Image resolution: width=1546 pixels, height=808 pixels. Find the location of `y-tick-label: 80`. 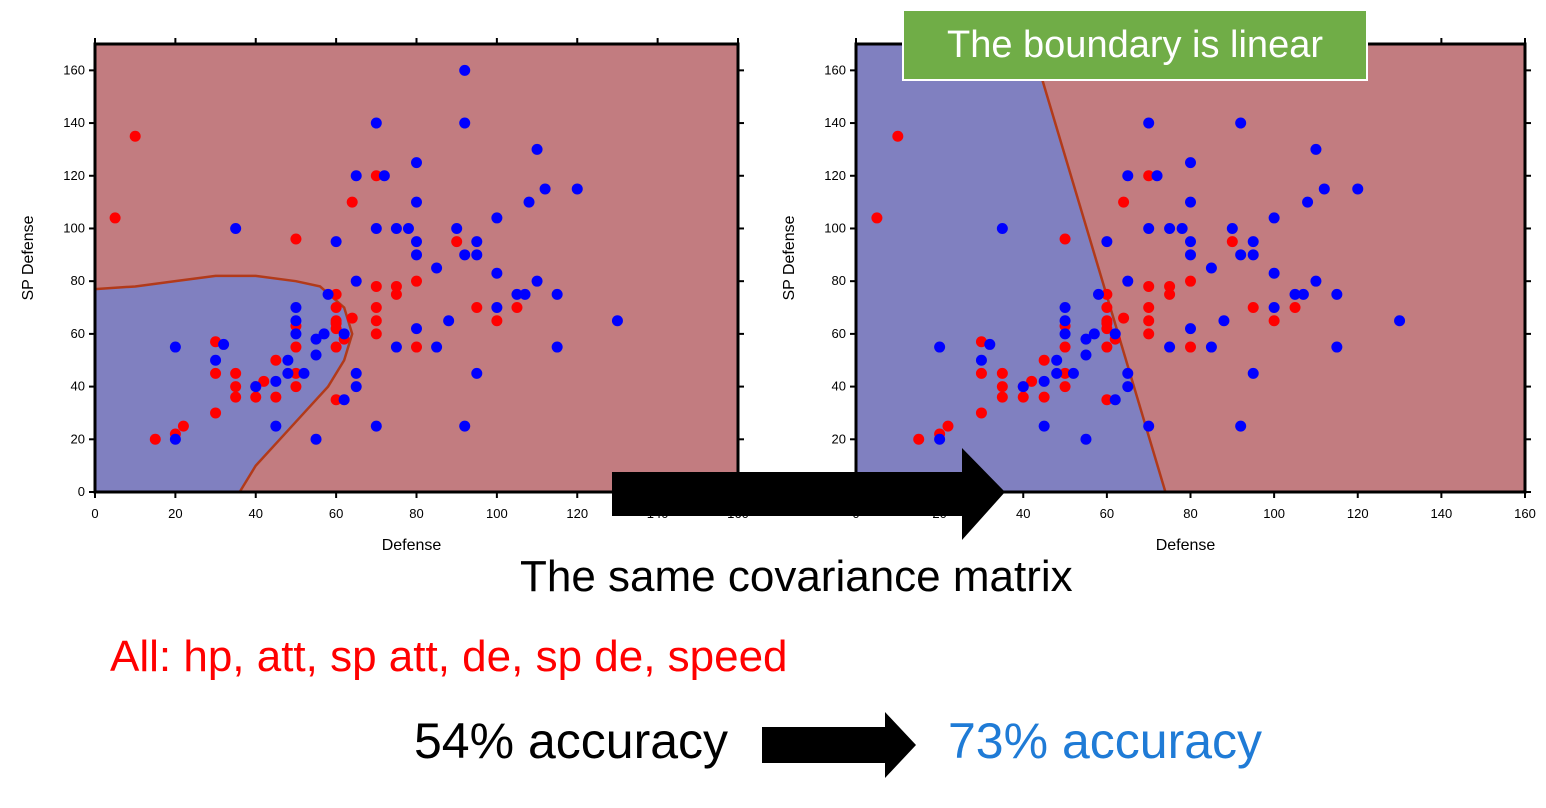

y-tick-label: 80 is located at coordinates (78, 280).